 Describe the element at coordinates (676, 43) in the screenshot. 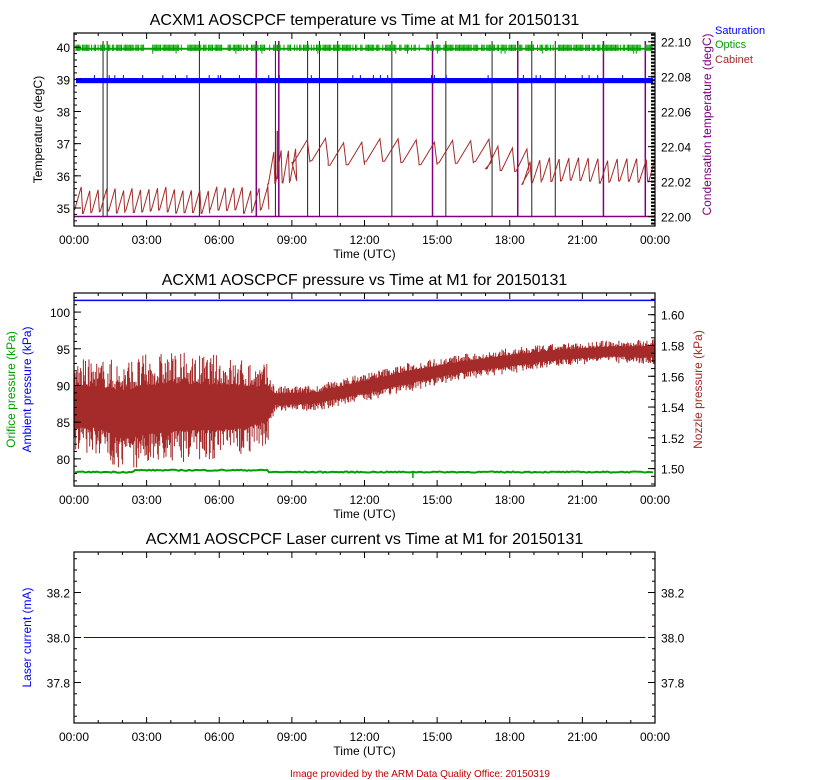

I see `y-right-tick-label: 22.10` at that location.